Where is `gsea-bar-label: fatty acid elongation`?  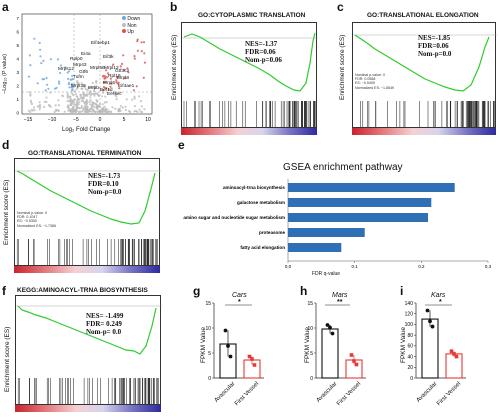
gsea-bar-label: fatty acid elongation is located at coordinates (262, 247).